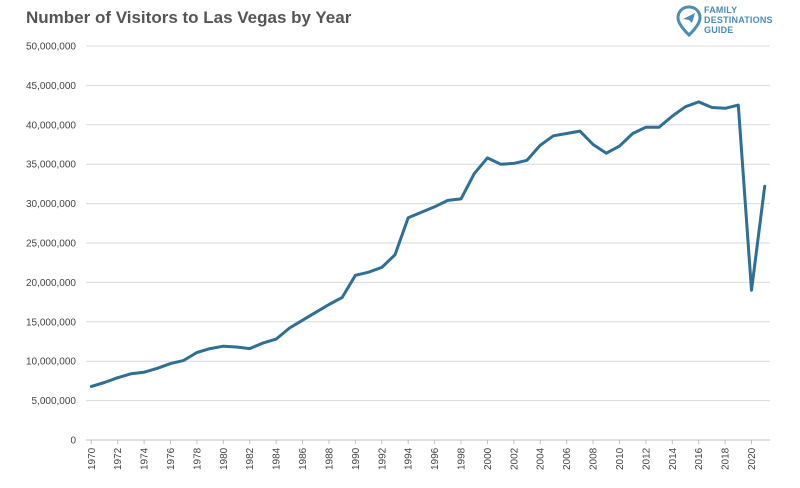  What do you see at coordinates (435, 458) in the screenshot?
I see `x-tick-label: 1996` at bounding box center [435, 458].